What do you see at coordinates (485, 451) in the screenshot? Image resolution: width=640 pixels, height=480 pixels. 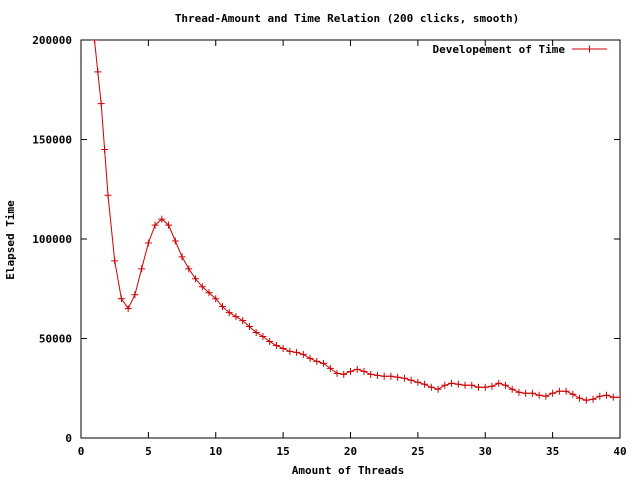 I see `x-tick-label: 30` at bounding box center [485, 451].